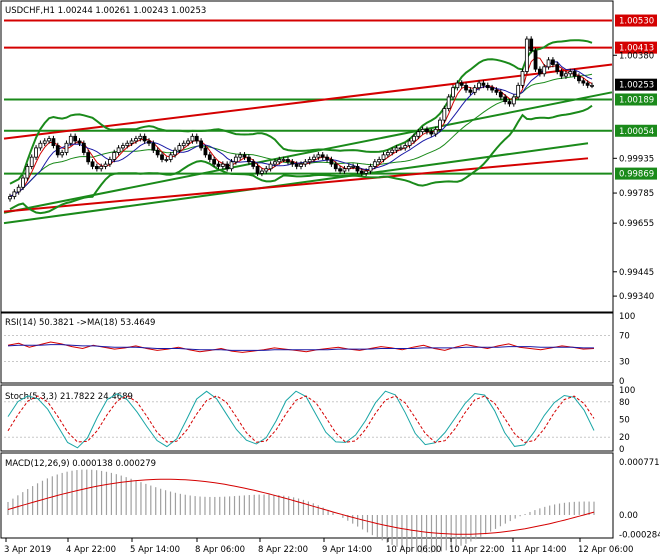 This screenshot has width=660, height=560. What do you see at coordinates (413, 550) in the screenshot?
I see `x-tick-label: 10 Apr 06:00` at bounding box center [413, 550].